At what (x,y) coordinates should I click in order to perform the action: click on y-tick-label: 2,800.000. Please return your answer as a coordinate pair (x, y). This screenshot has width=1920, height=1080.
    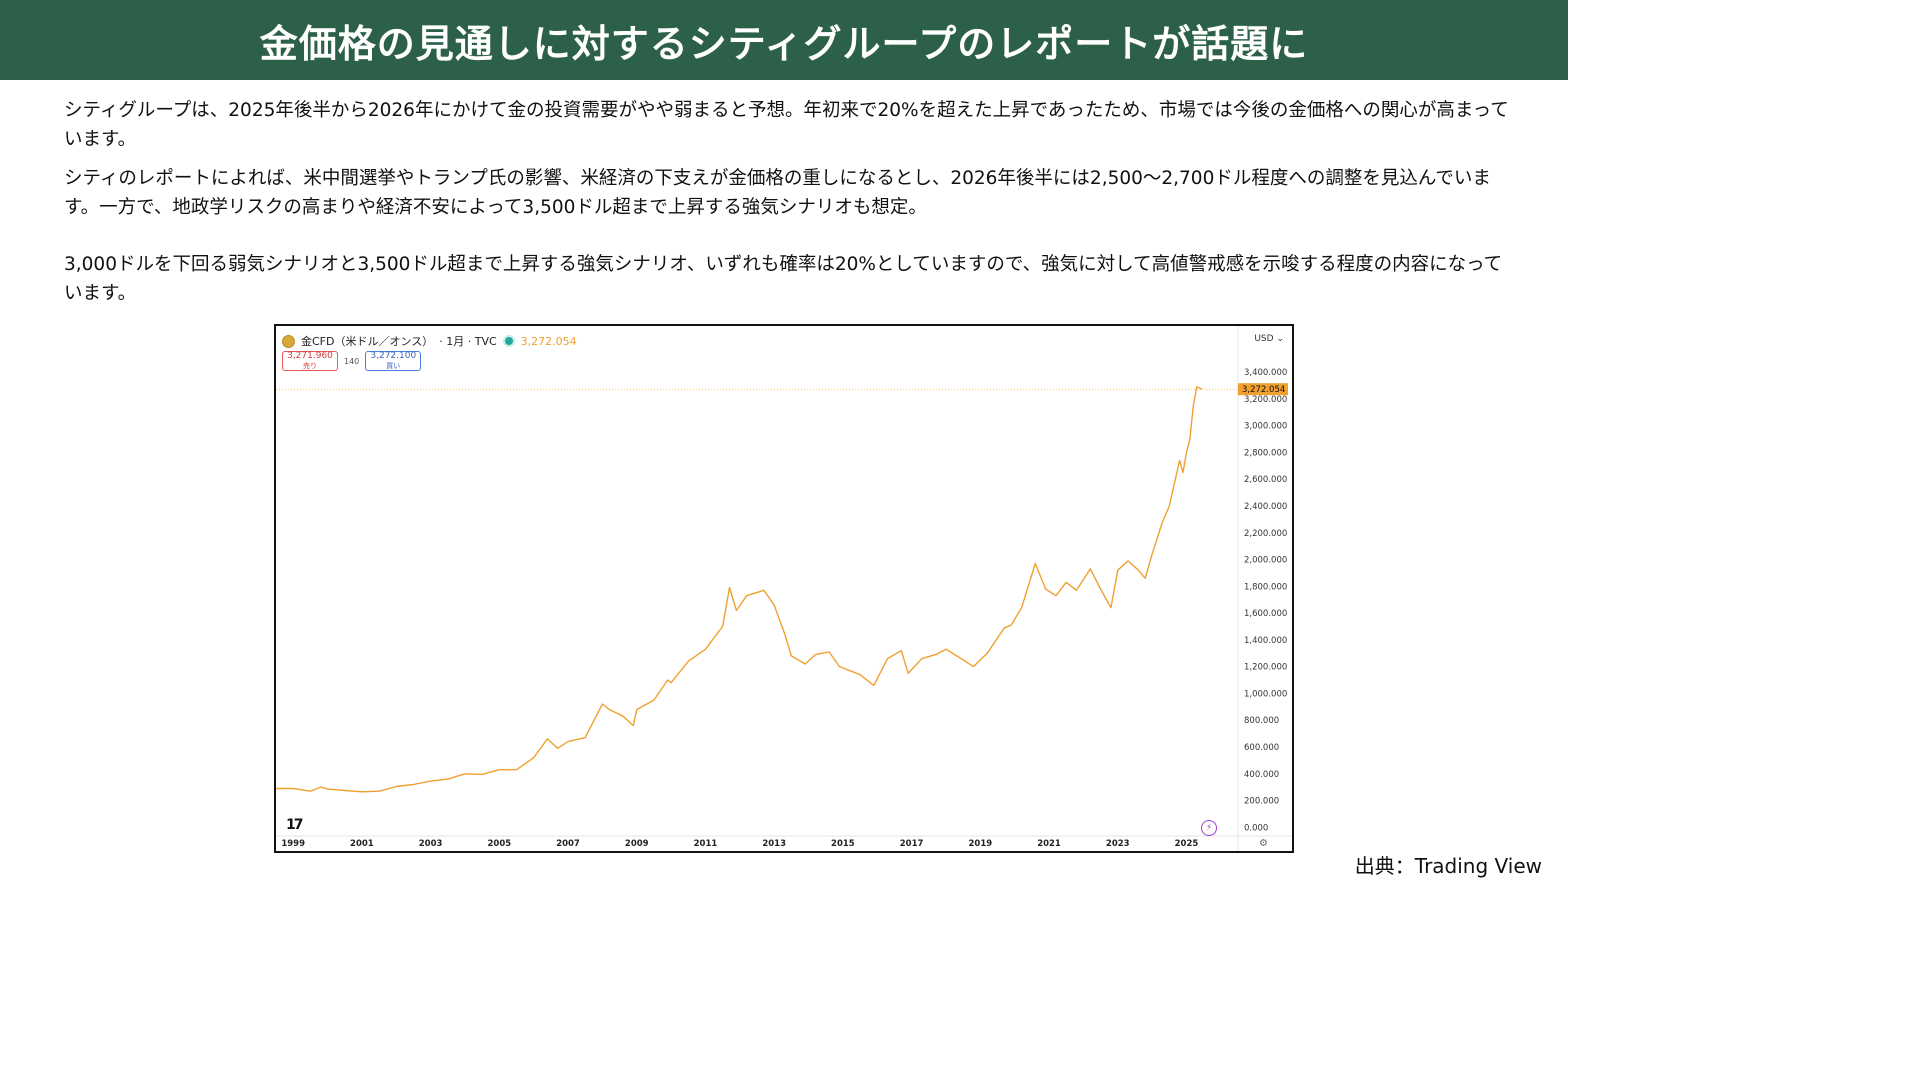
    Looking at the image, I should click on (1265, 453).